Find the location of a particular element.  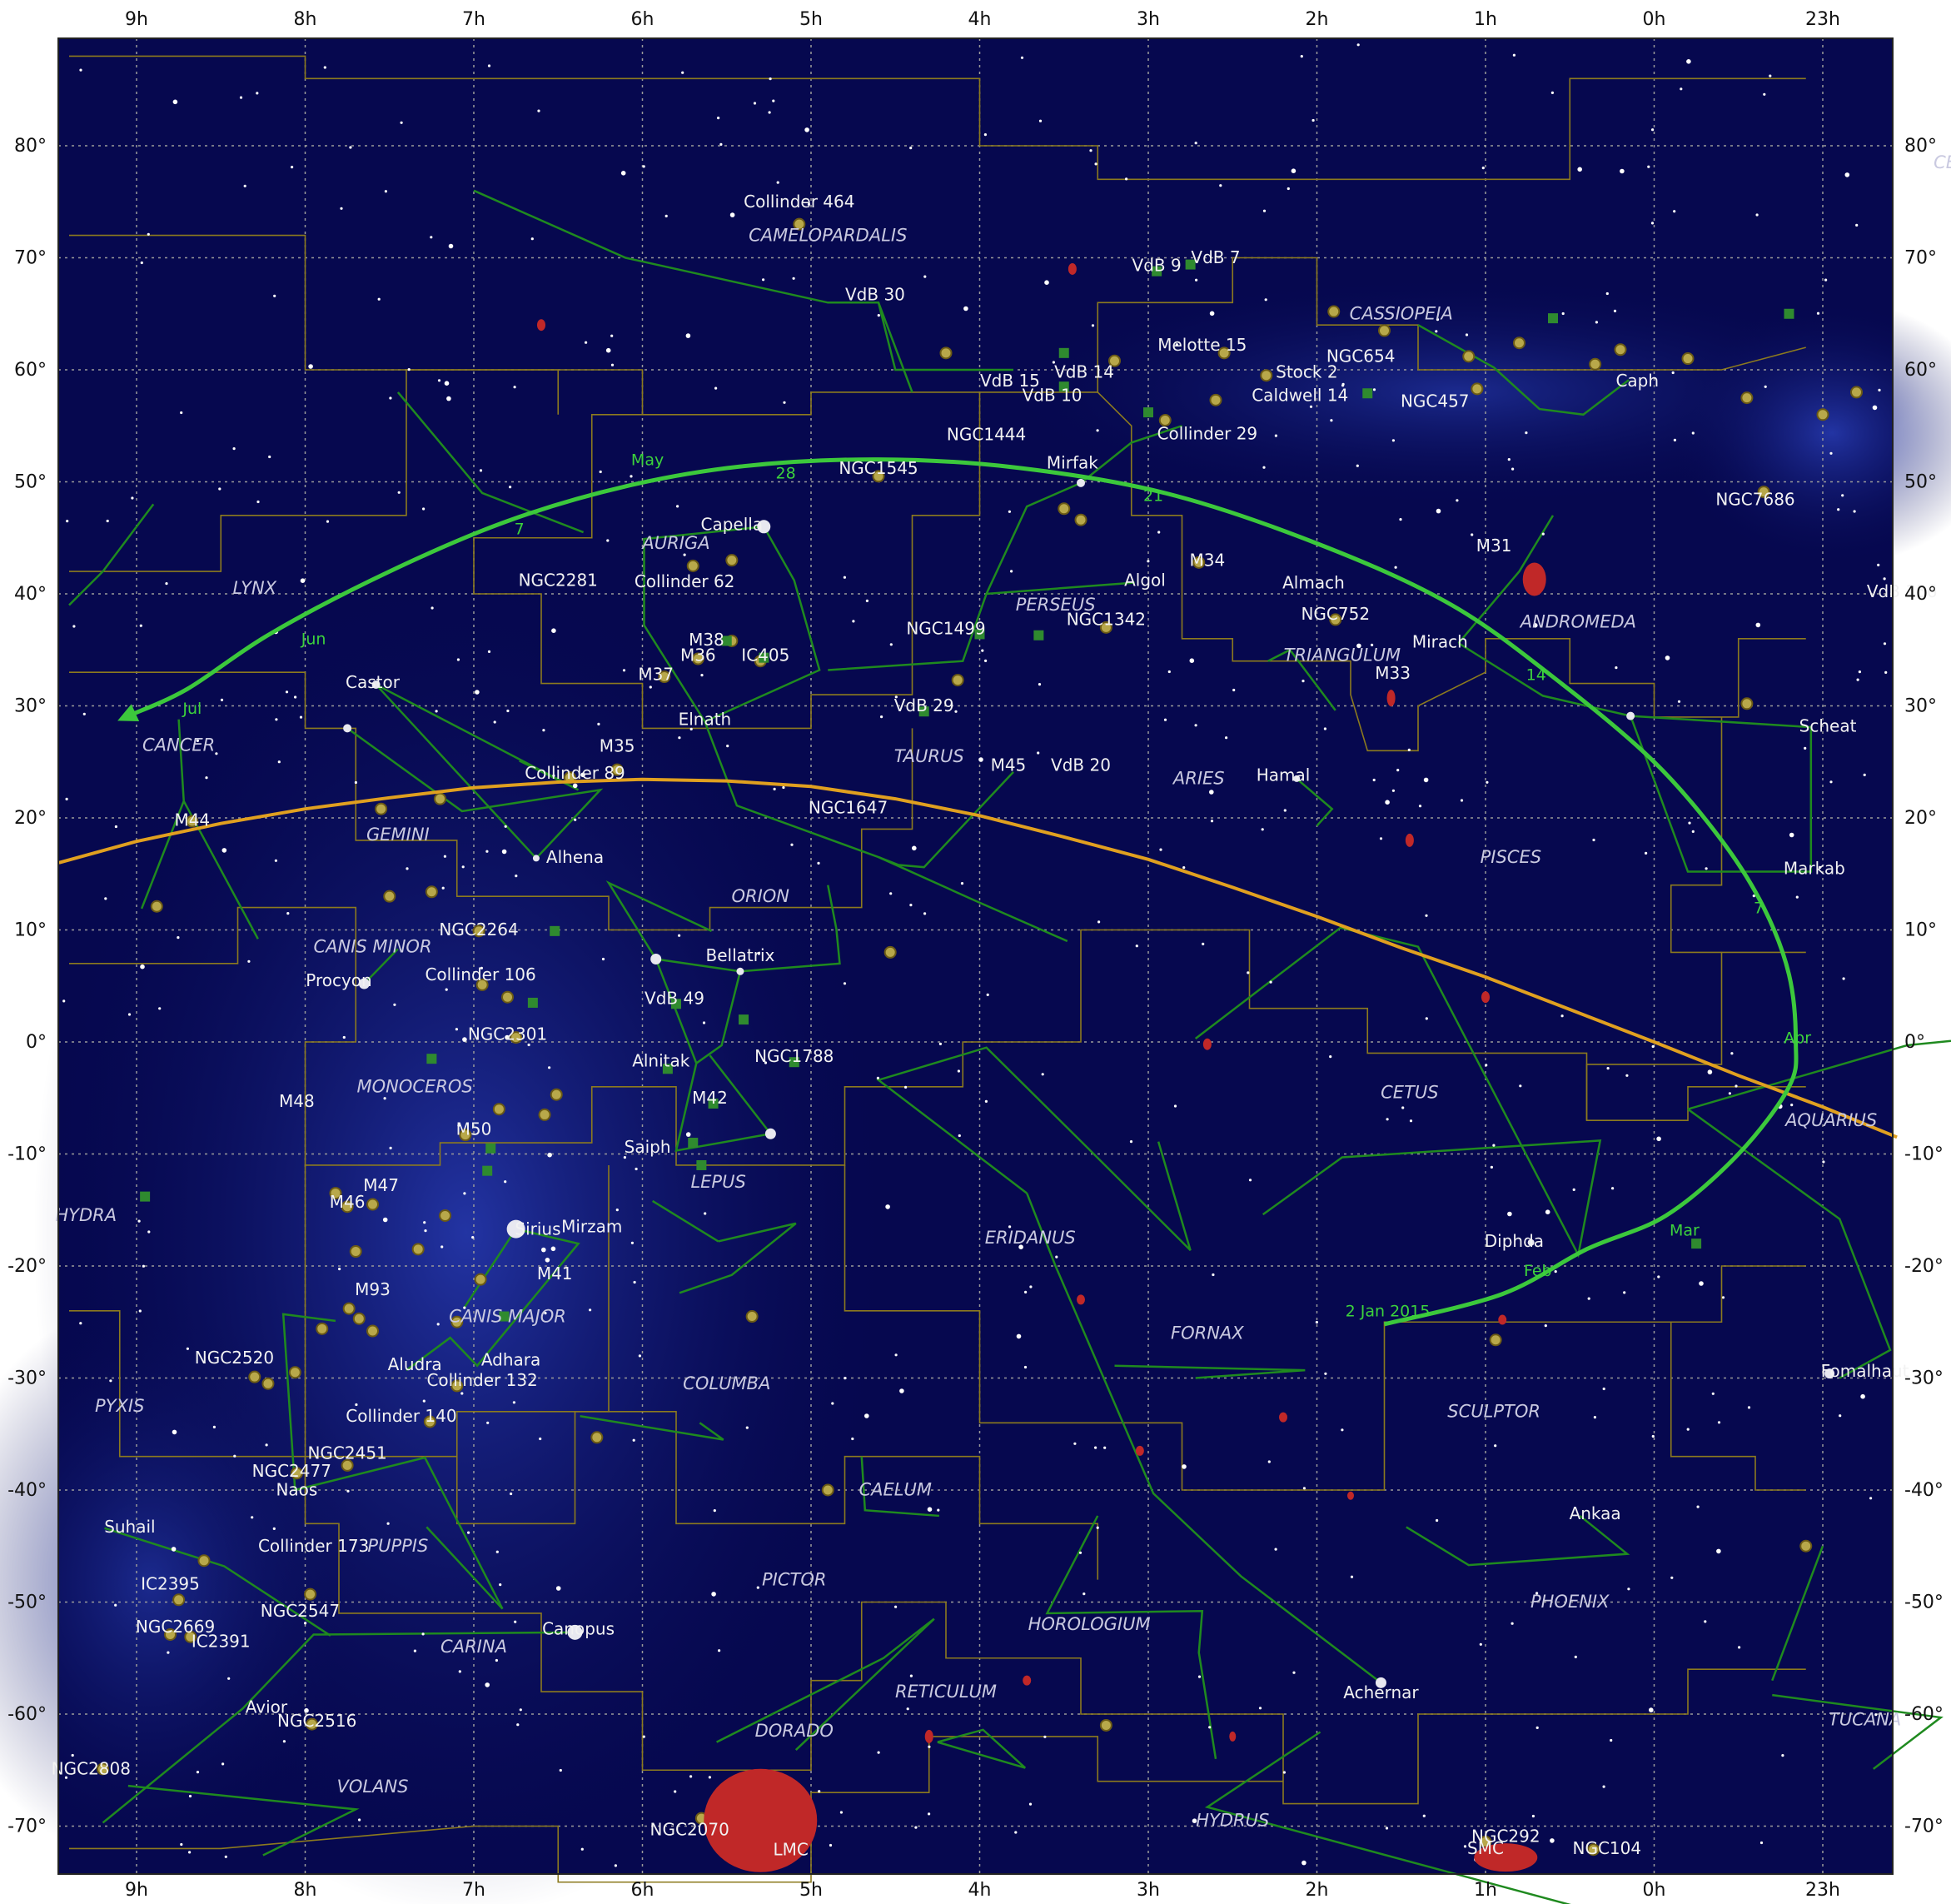

object-label: Capella is located at coordinates (732, 524).